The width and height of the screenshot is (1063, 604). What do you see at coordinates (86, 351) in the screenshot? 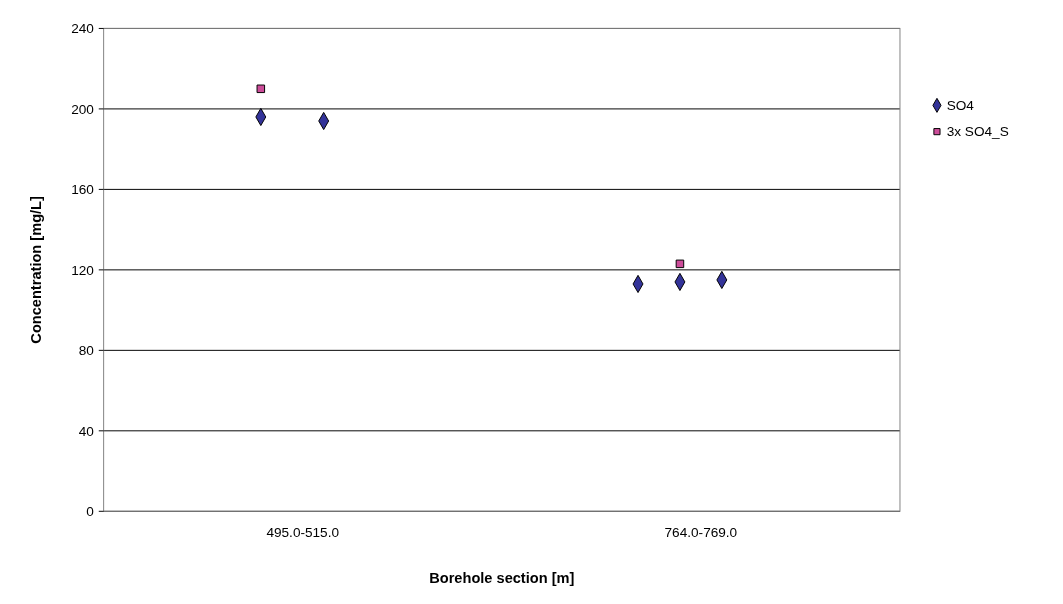
I see `y-tick-label: 80` at bounding box center [86, 351].